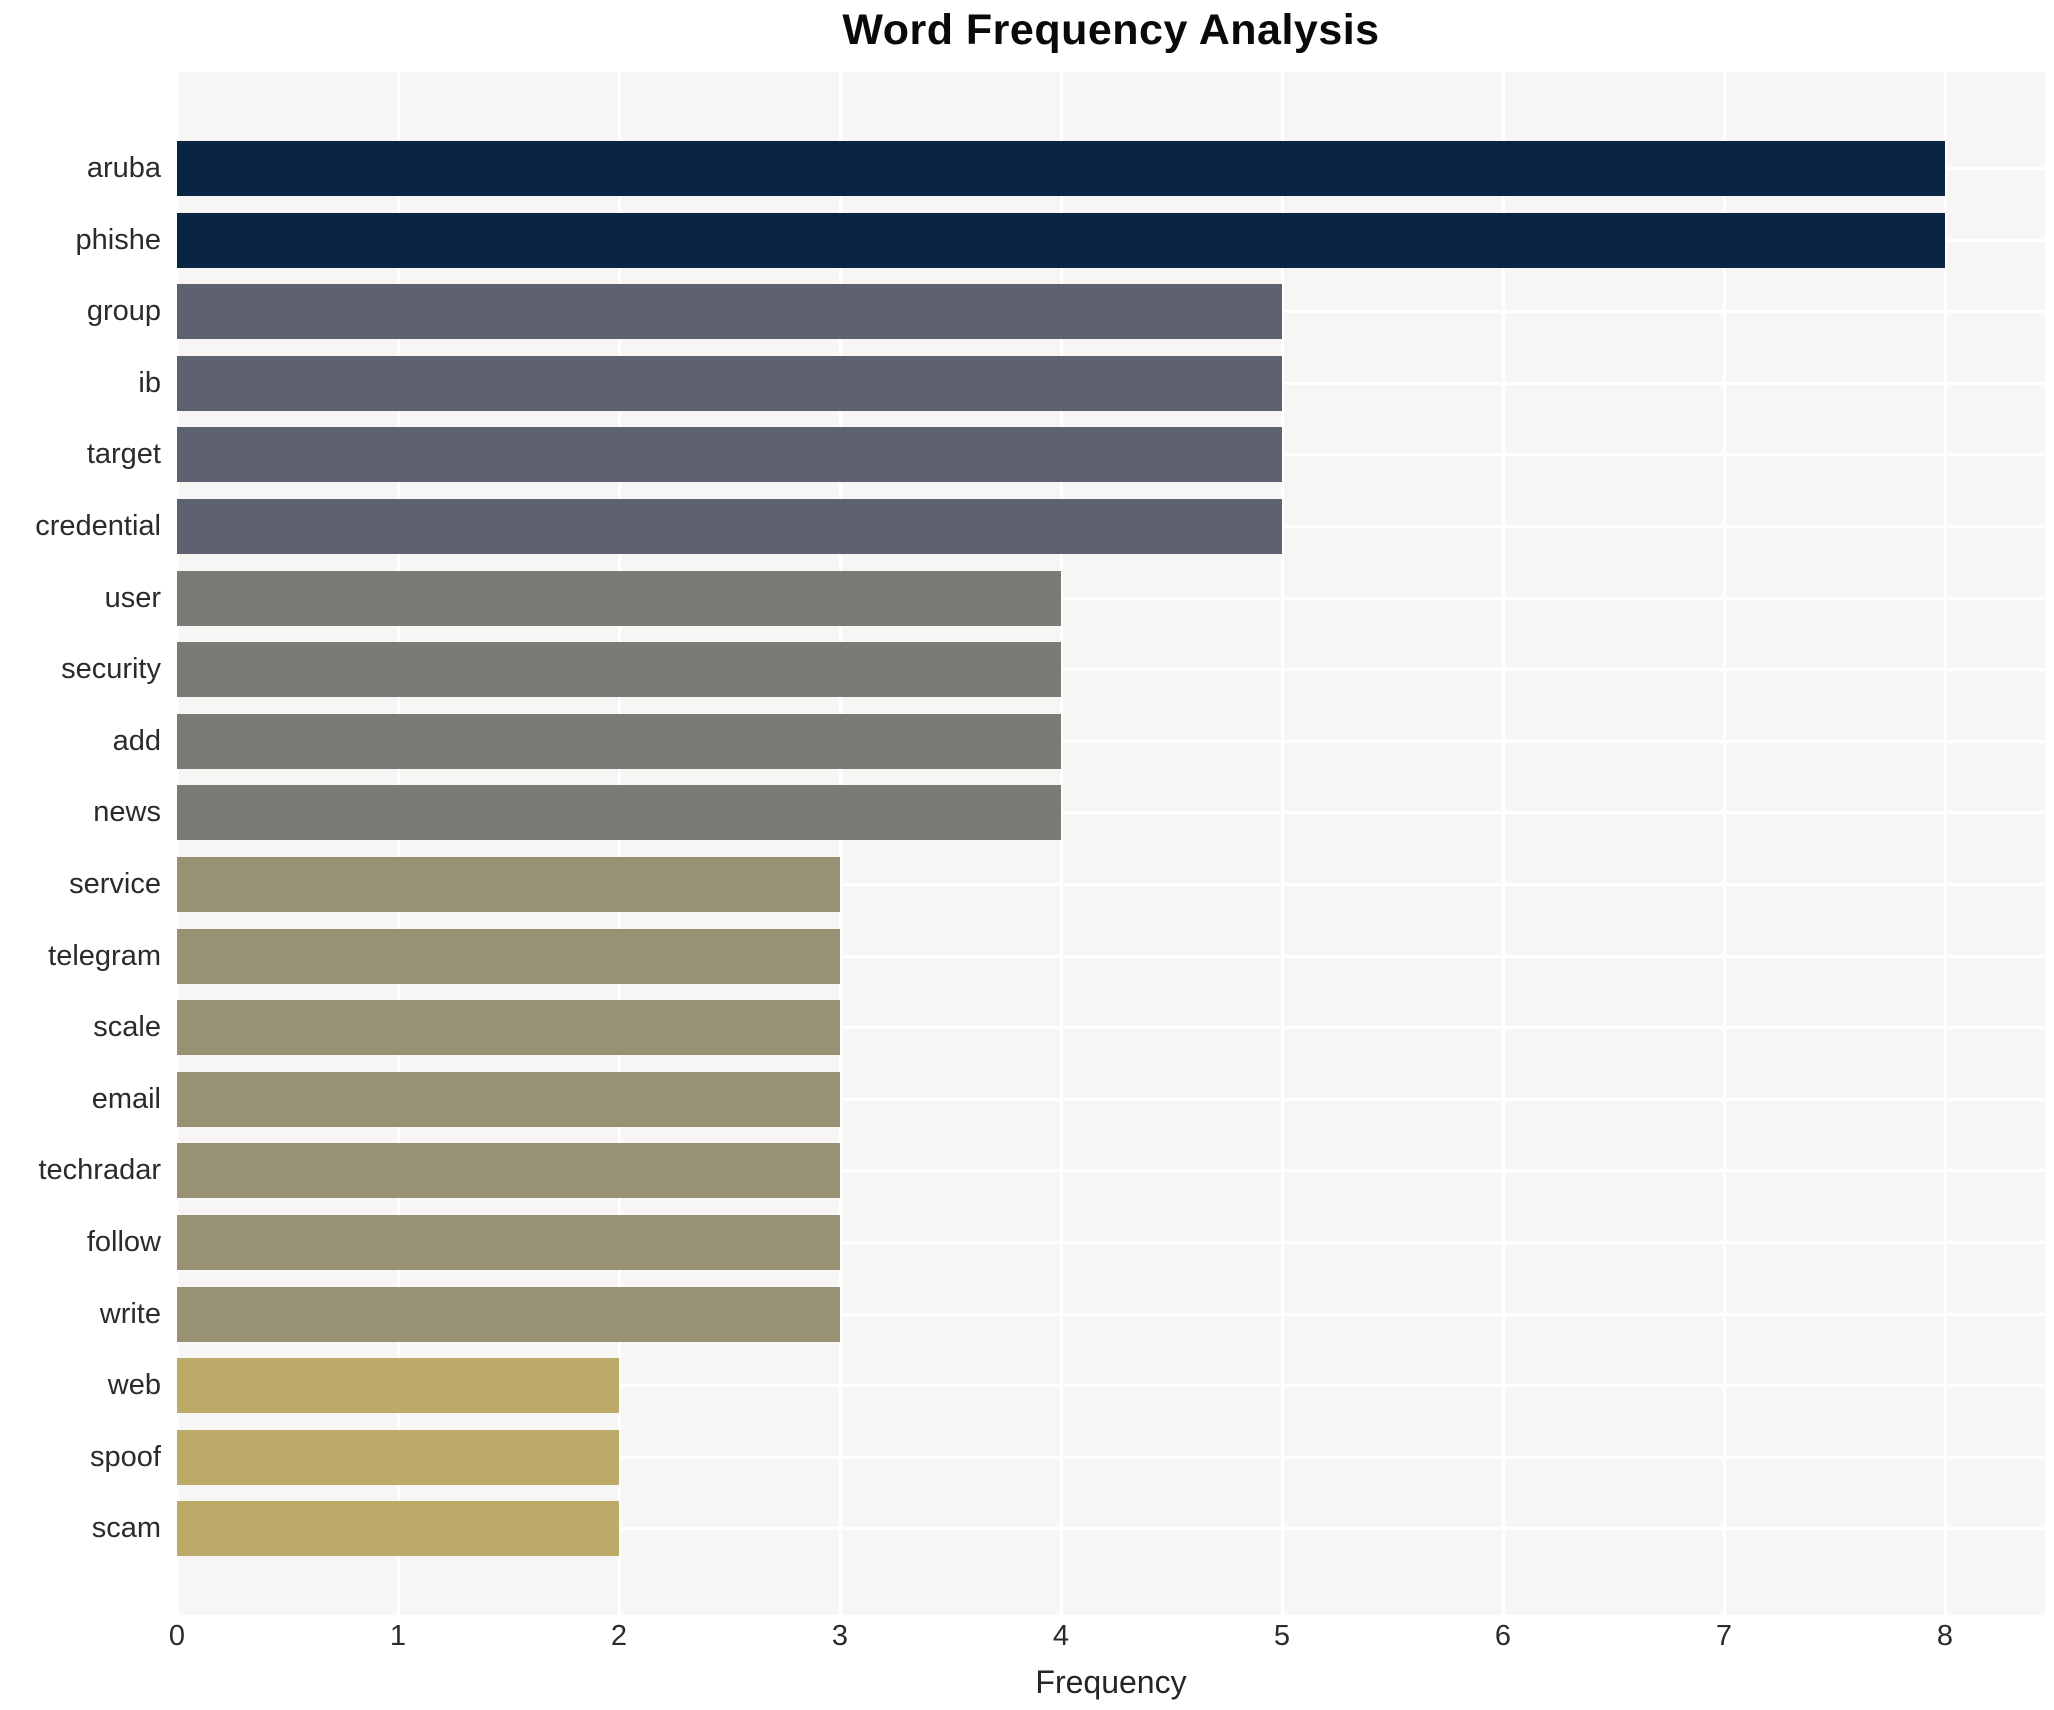  I want to click on bar-service, so click(508, 884).